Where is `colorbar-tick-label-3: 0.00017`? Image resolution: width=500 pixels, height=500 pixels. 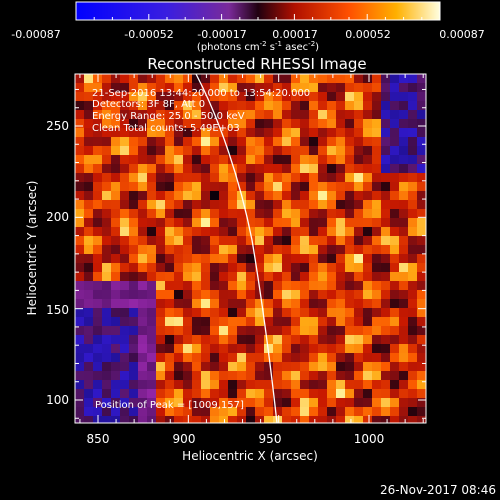 colorbar-tick-label-3: 0.00017 is located at coordinates (295, 34).